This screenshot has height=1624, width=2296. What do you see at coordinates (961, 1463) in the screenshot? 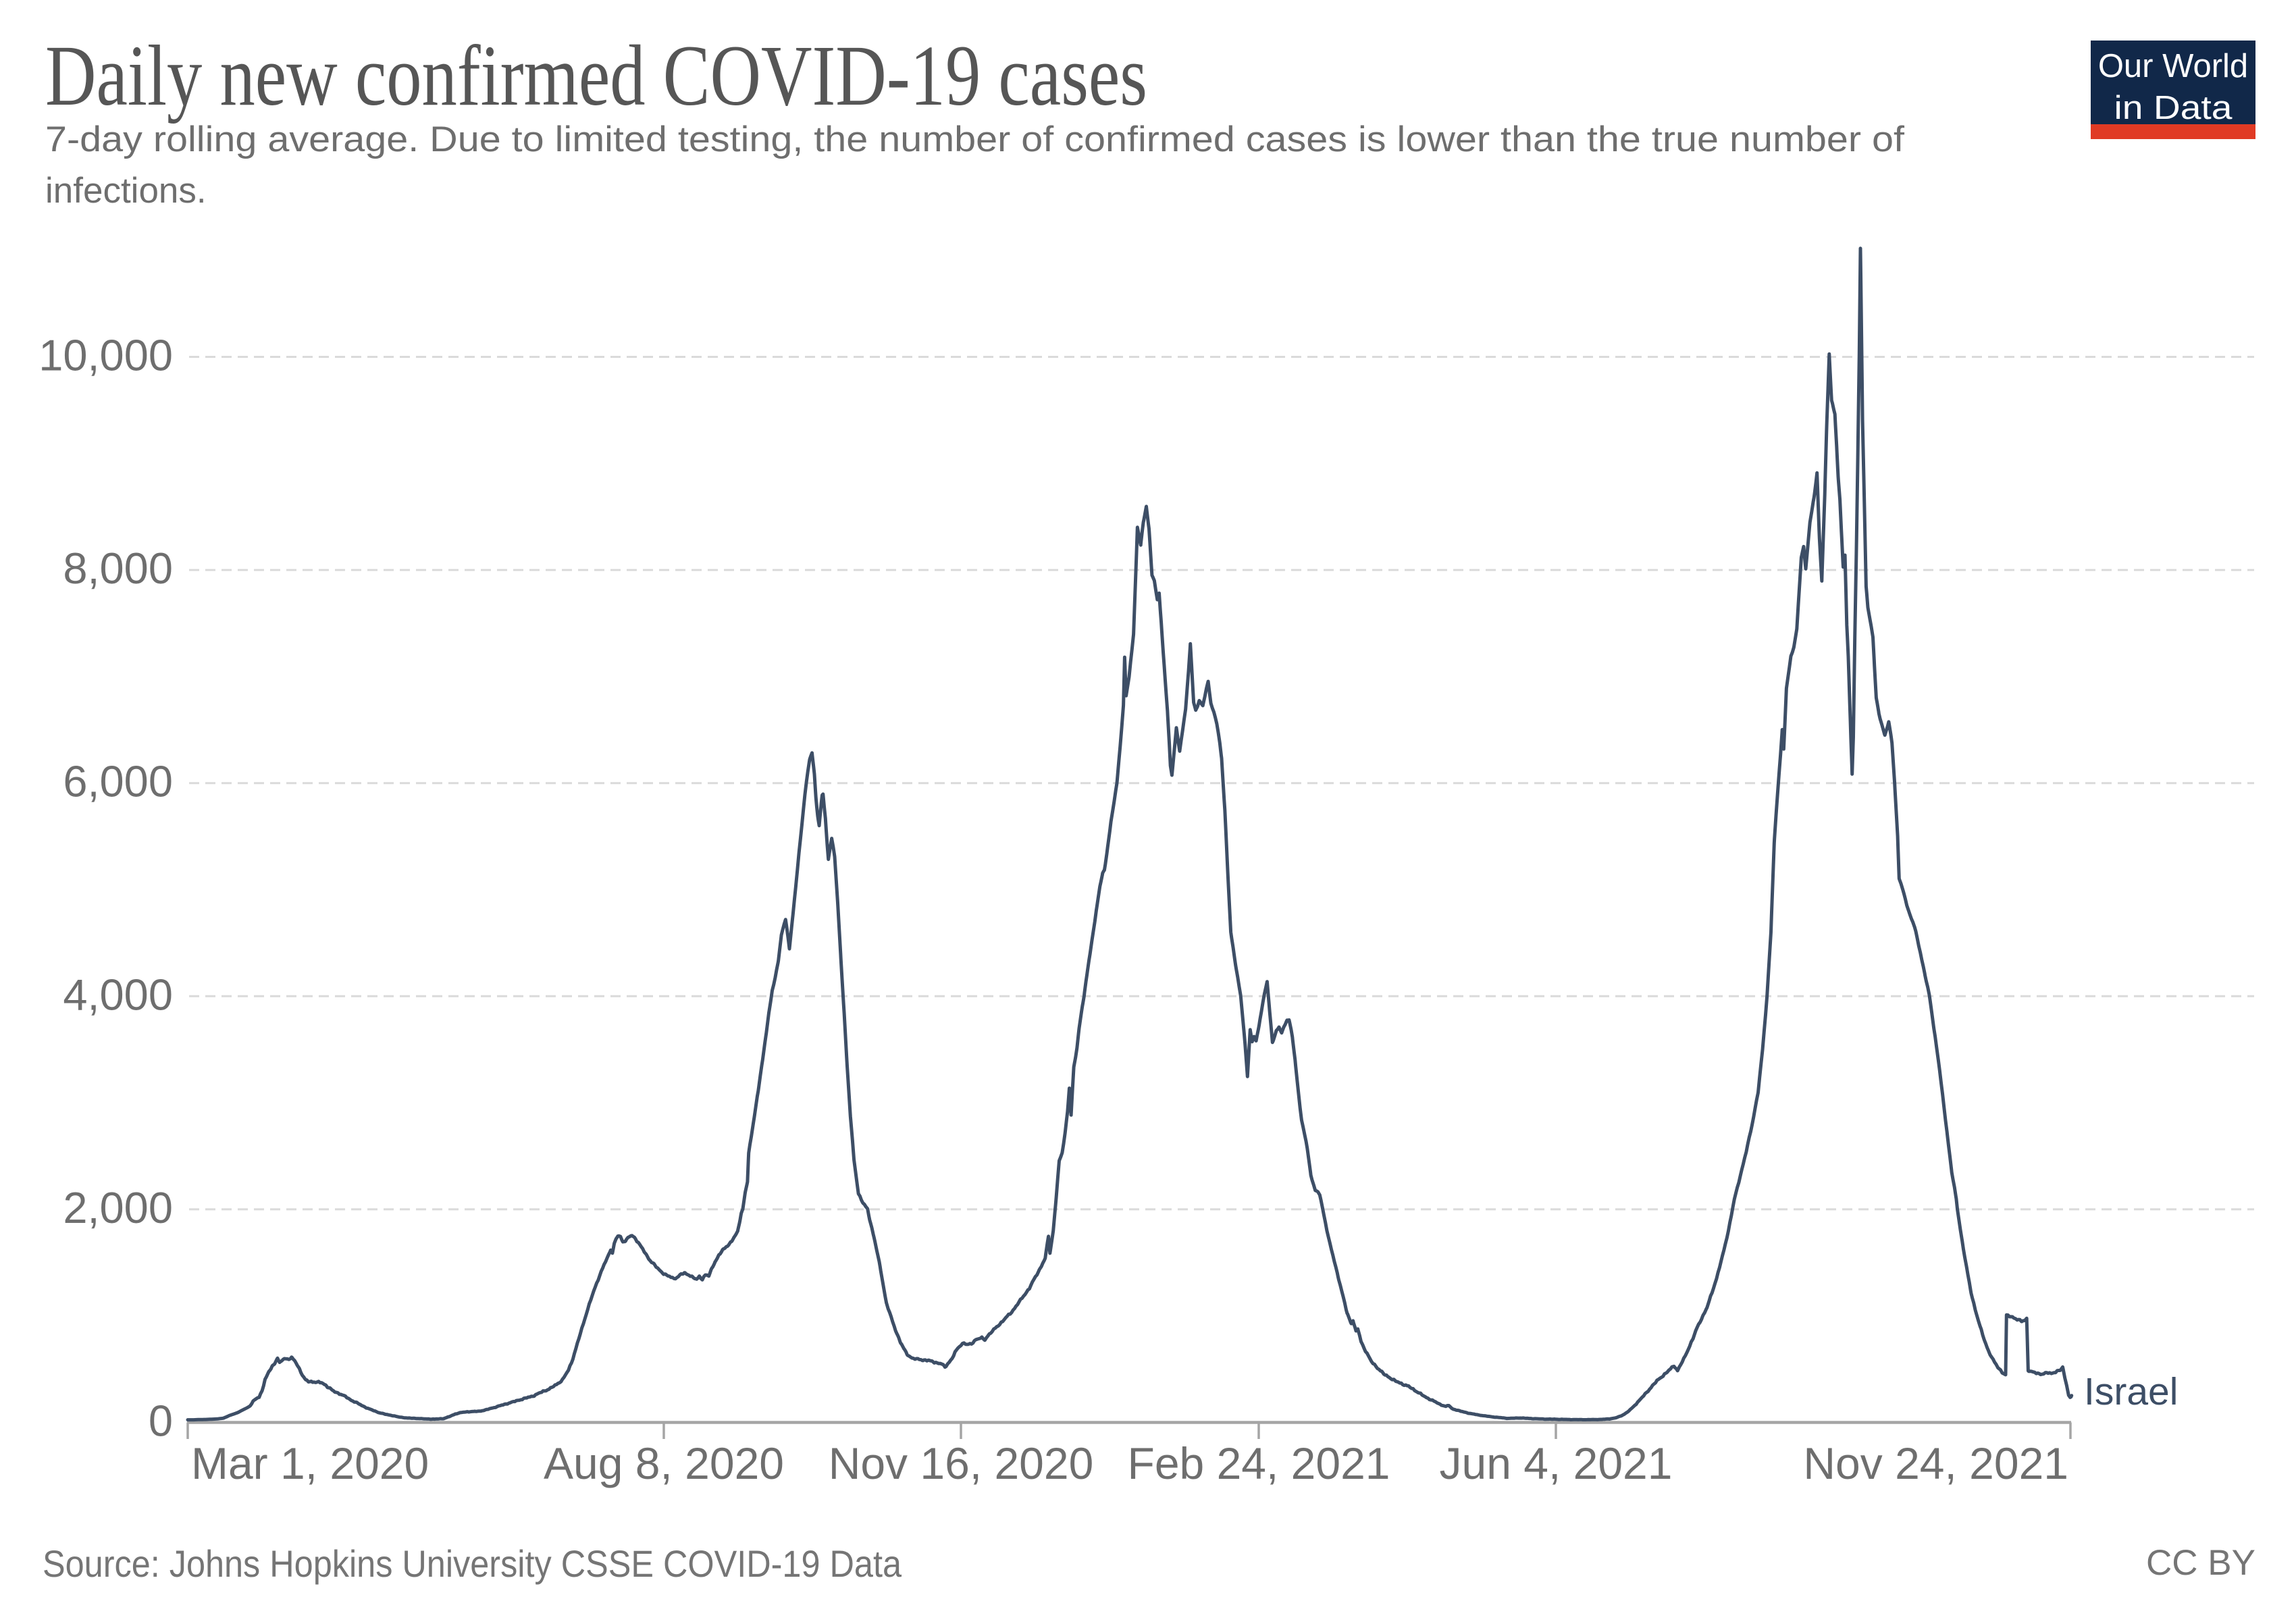
I see `svg-text: Nov 16, 2020` at bounding box center [961, 1463].